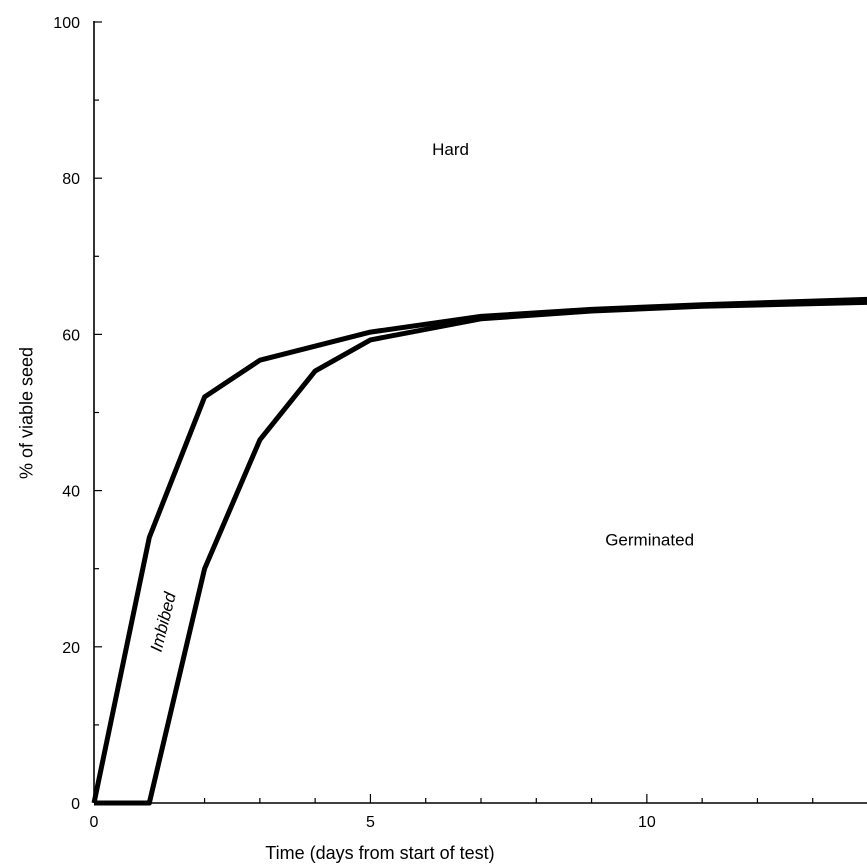 This screenshot has width=867, height=865. I want to click on y-tick-label: 0, so click(75, 804).